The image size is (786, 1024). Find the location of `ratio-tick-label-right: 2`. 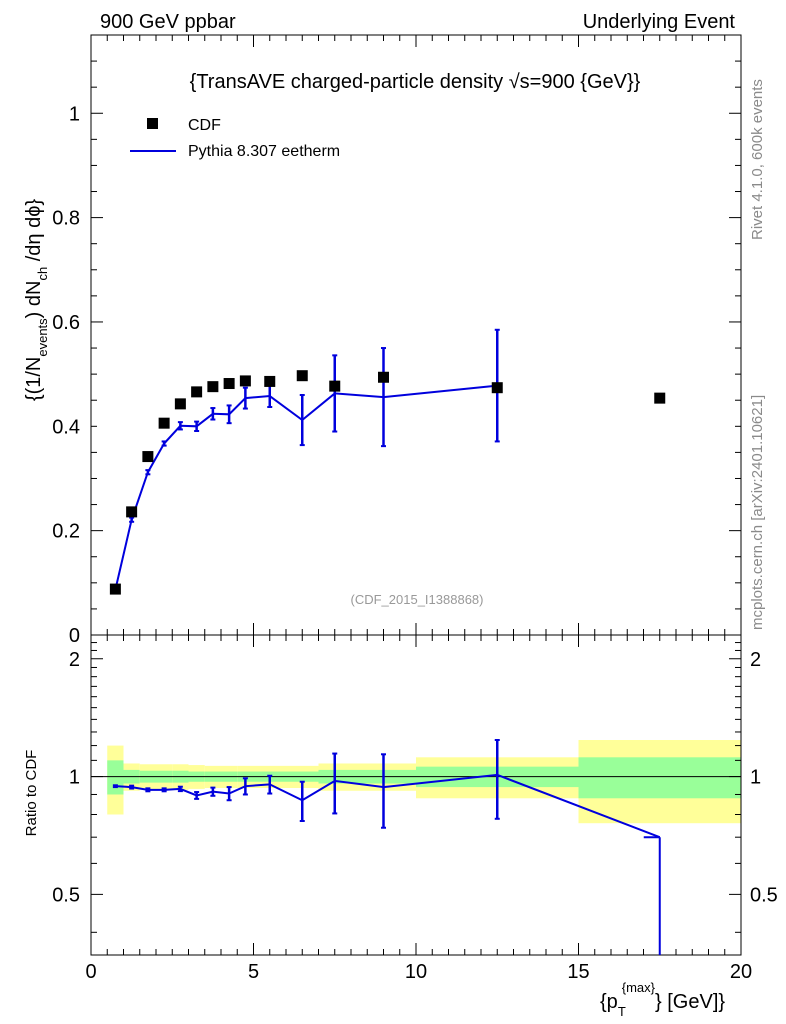

ratio-tick-label-right: 2 is located at coordinates (755, 660).